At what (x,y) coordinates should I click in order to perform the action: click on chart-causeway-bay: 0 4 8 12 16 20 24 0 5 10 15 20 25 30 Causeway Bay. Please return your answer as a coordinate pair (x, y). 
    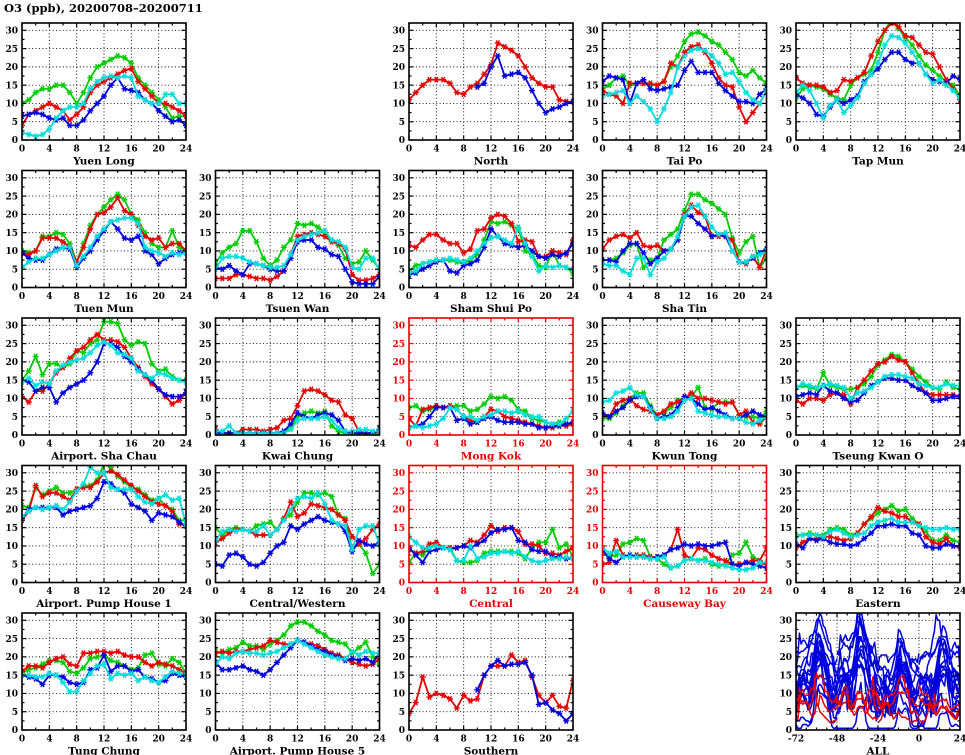
    Looking at the image, I should click on (679, 537).